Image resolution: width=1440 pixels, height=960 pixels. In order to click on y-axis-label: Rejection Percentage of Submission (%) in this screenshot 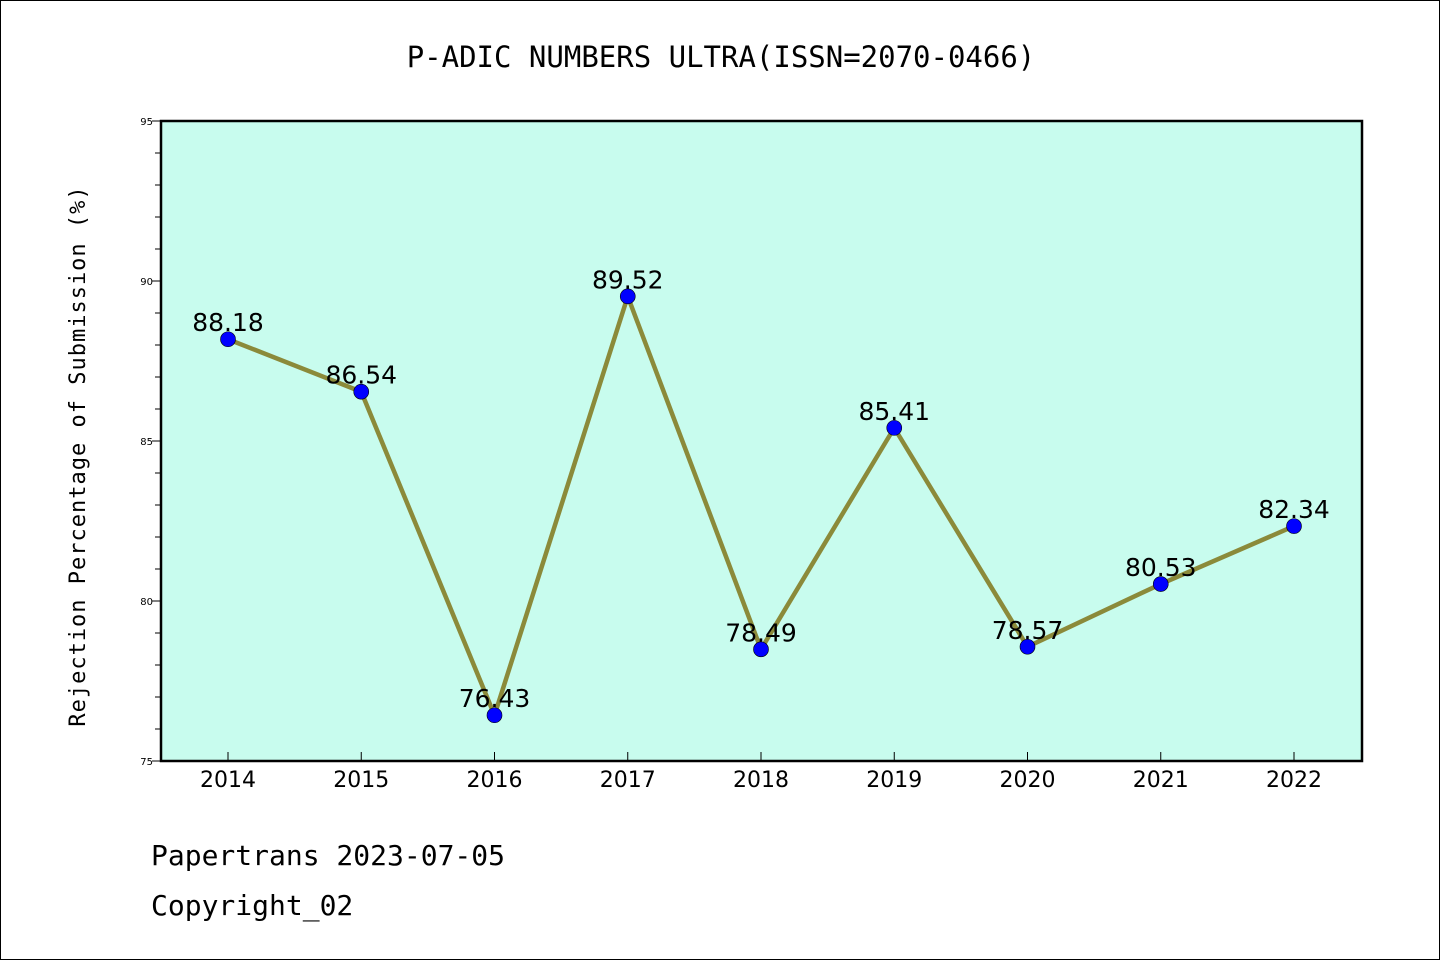, I will do `click(78, 455)`.